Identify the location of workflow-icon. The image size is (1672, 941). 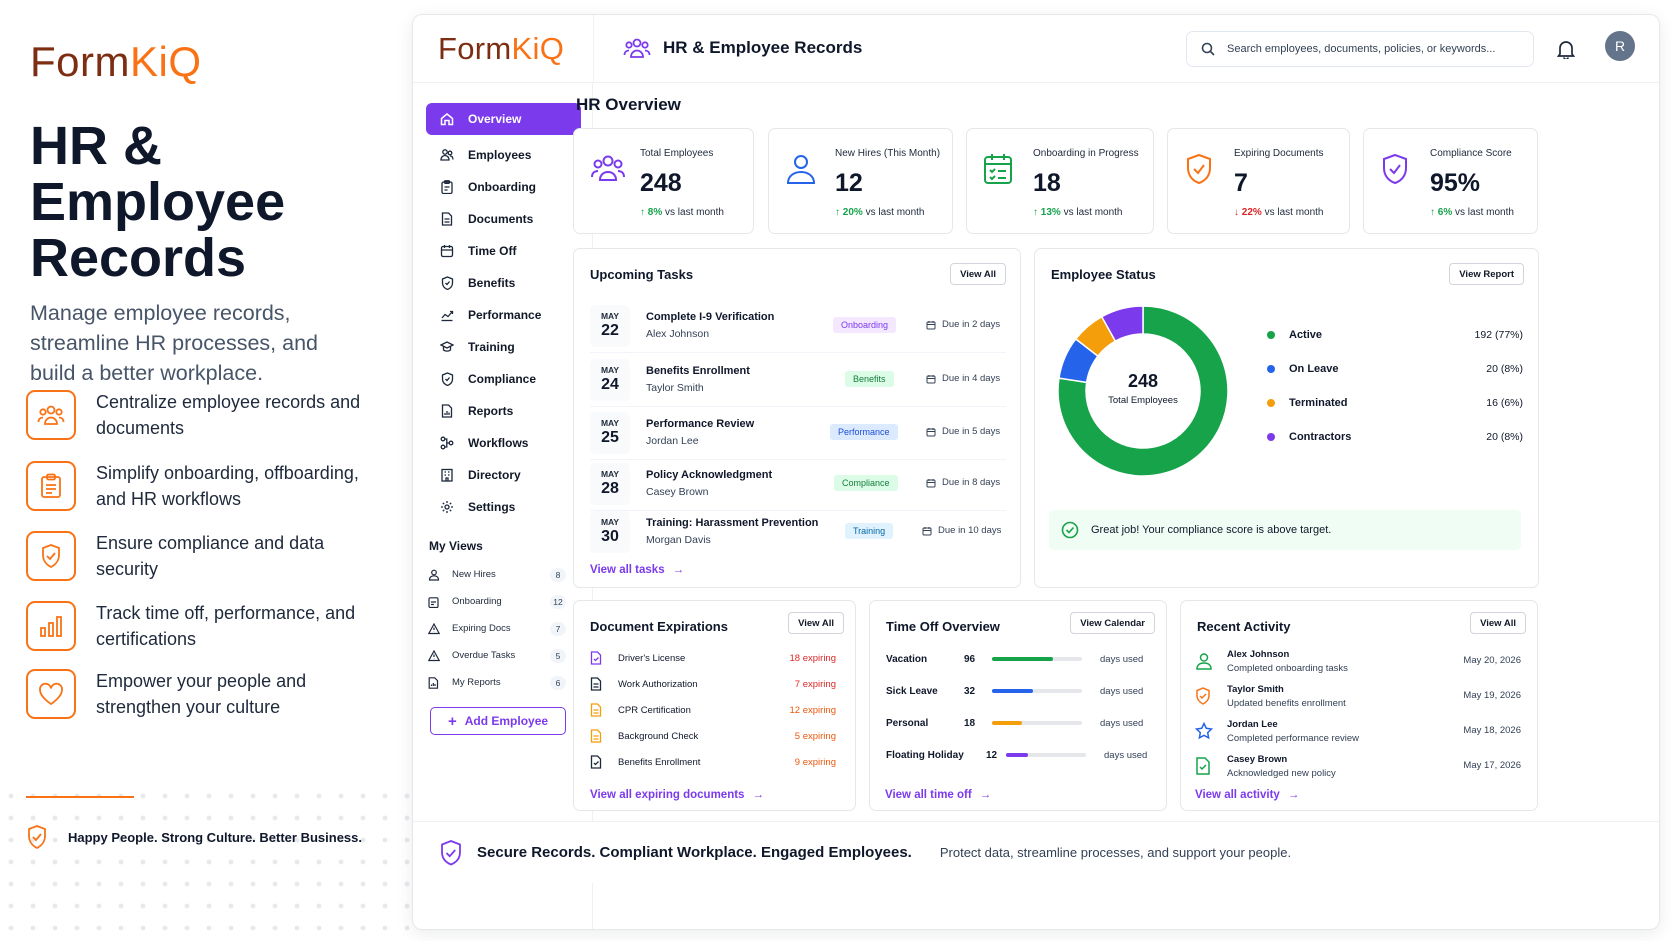
(447, 443).